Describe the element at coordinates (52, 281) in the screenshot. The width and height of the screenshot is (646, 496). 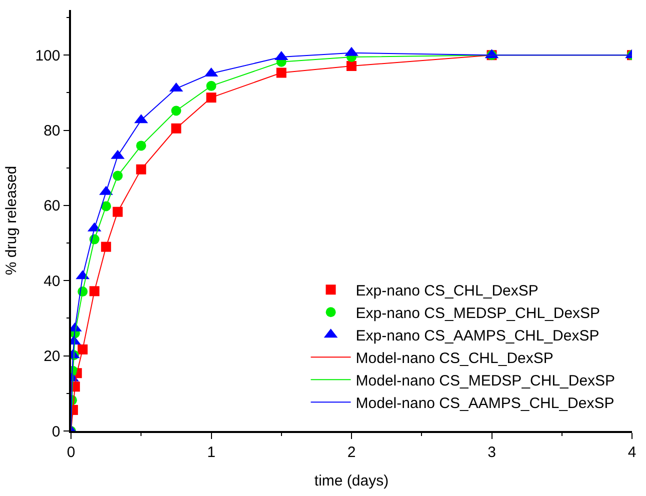
I see `y-tick-label: 40` at that location.